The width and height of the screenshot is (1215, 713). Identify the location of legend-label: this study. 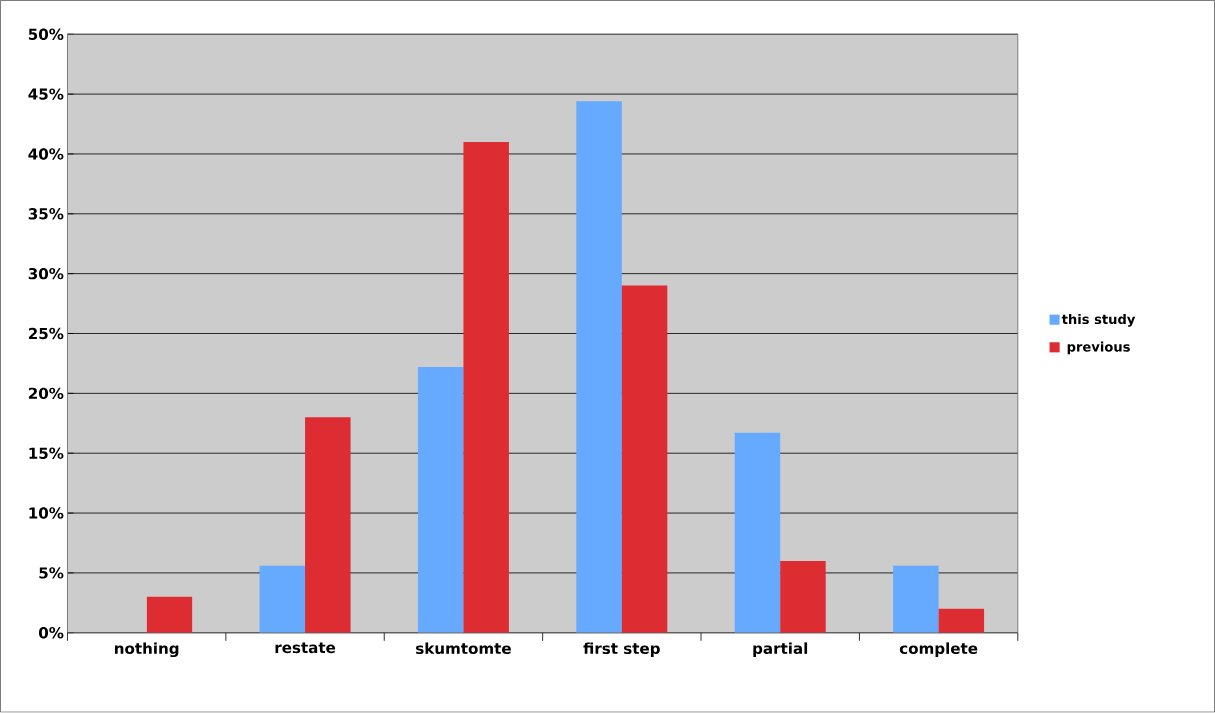
(1098, 320).